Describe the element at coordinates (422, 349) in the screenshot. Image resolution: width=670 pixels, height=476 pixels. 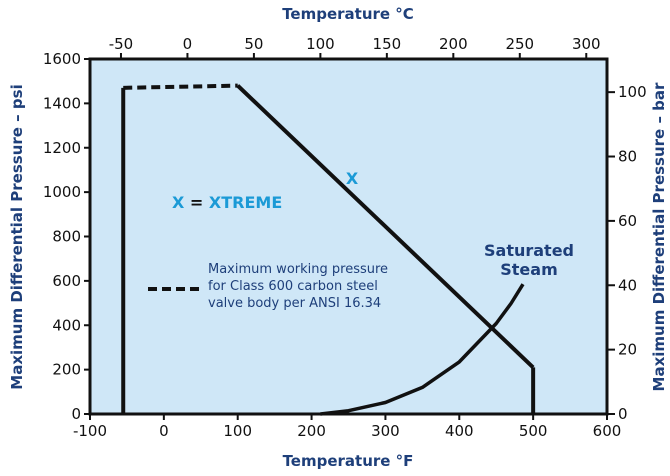
I see `saturated-steam-curve` at that location.